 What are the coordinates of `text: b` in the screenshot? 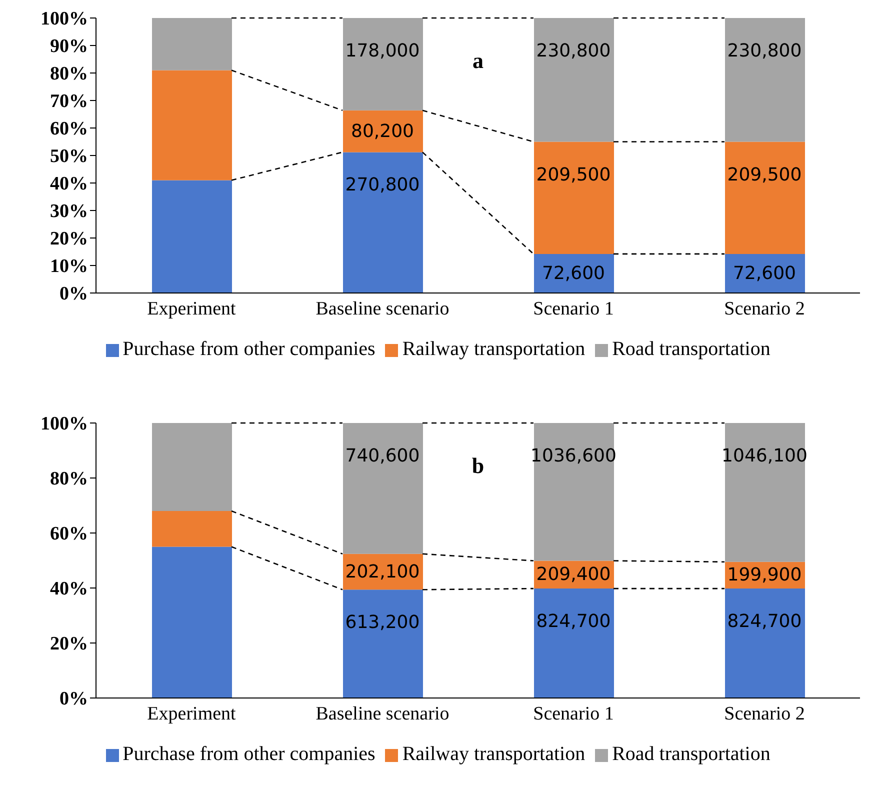 It's located at (478, 465).